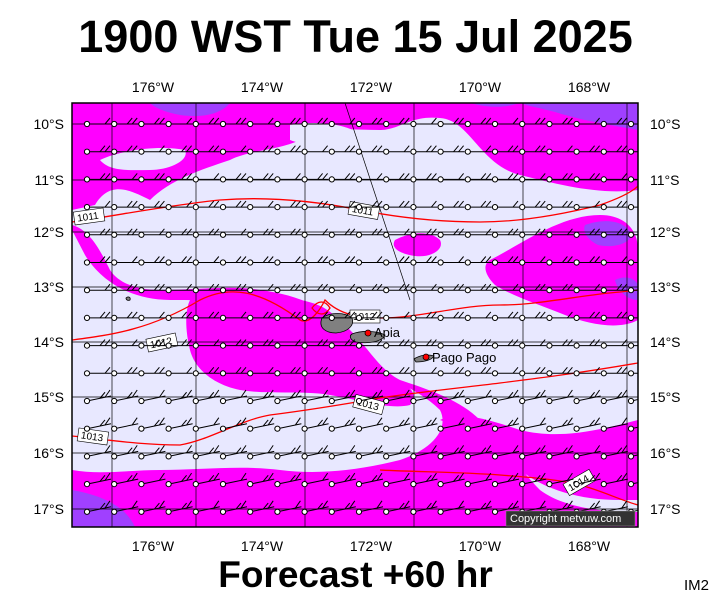 Image resolution: width=711 pixels, height=600 pixels. Describe the element at coordinates (355, 156) in the screenshot. I see `rain-area-north` at that location.